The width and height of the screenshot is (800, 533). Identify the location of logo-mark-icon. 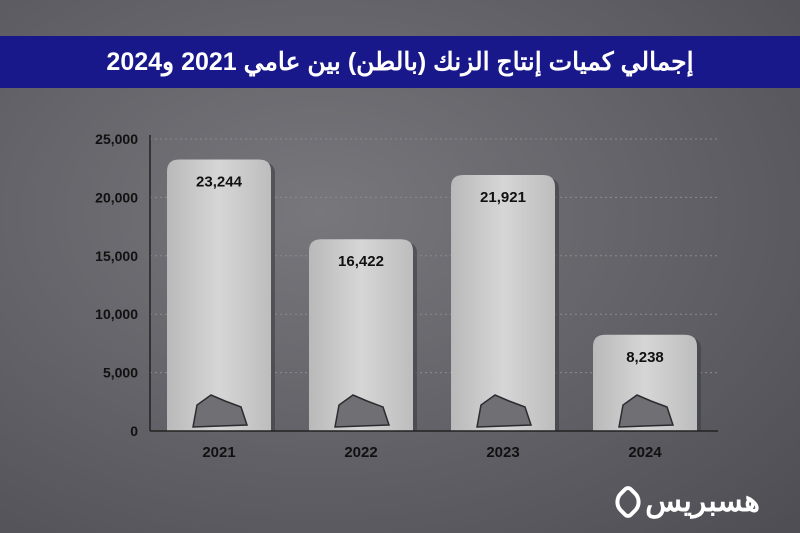
(628, 501).